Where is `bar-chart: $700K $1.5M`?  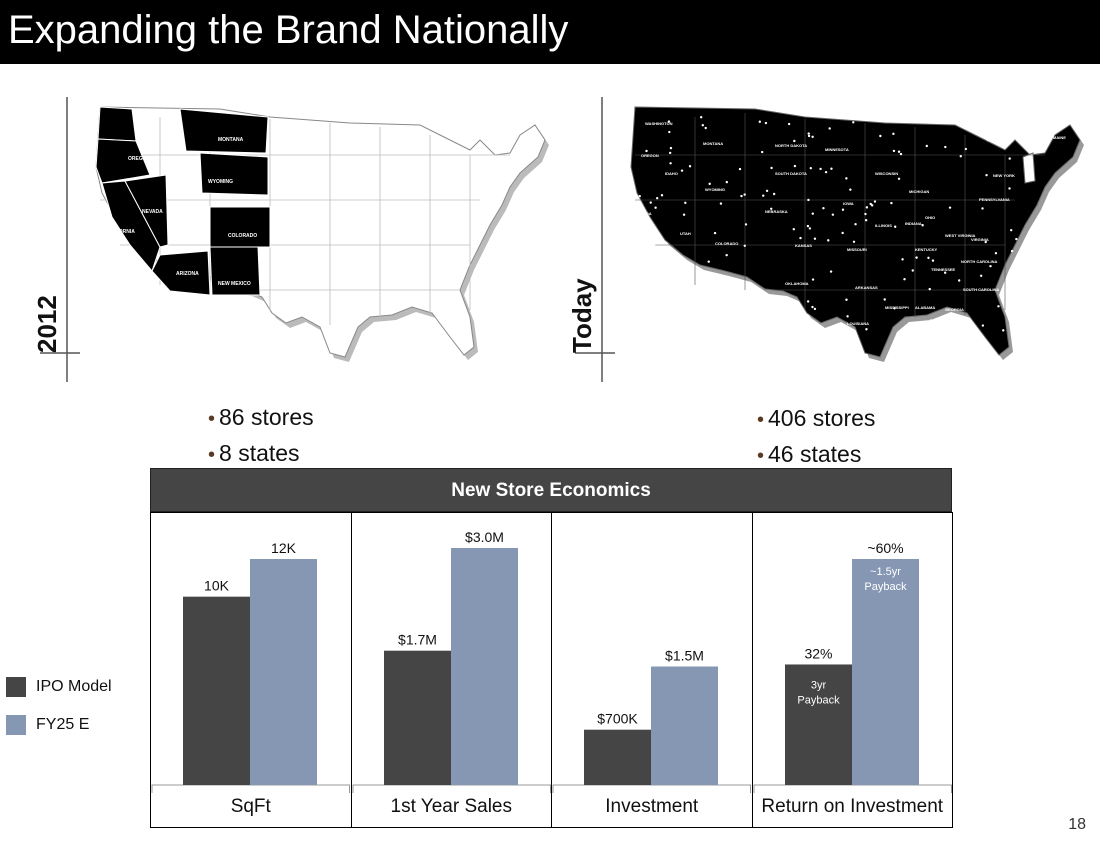 bar-chart: $700K $1.5M is located at coordinates (651, 720).